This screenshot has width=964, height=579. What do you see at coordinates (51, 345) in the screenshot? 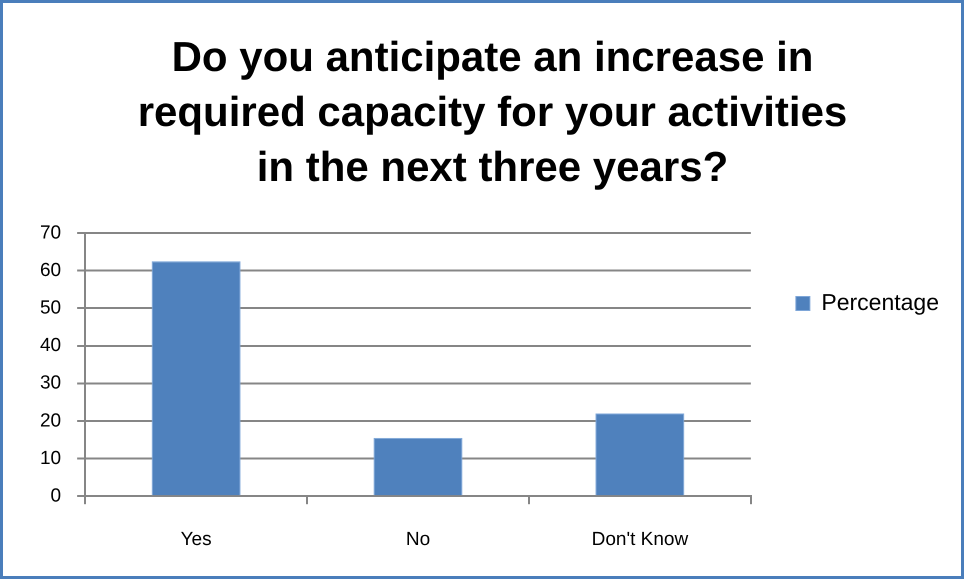
I see `y-tick-label: 40` at bounding box center [51, 345].